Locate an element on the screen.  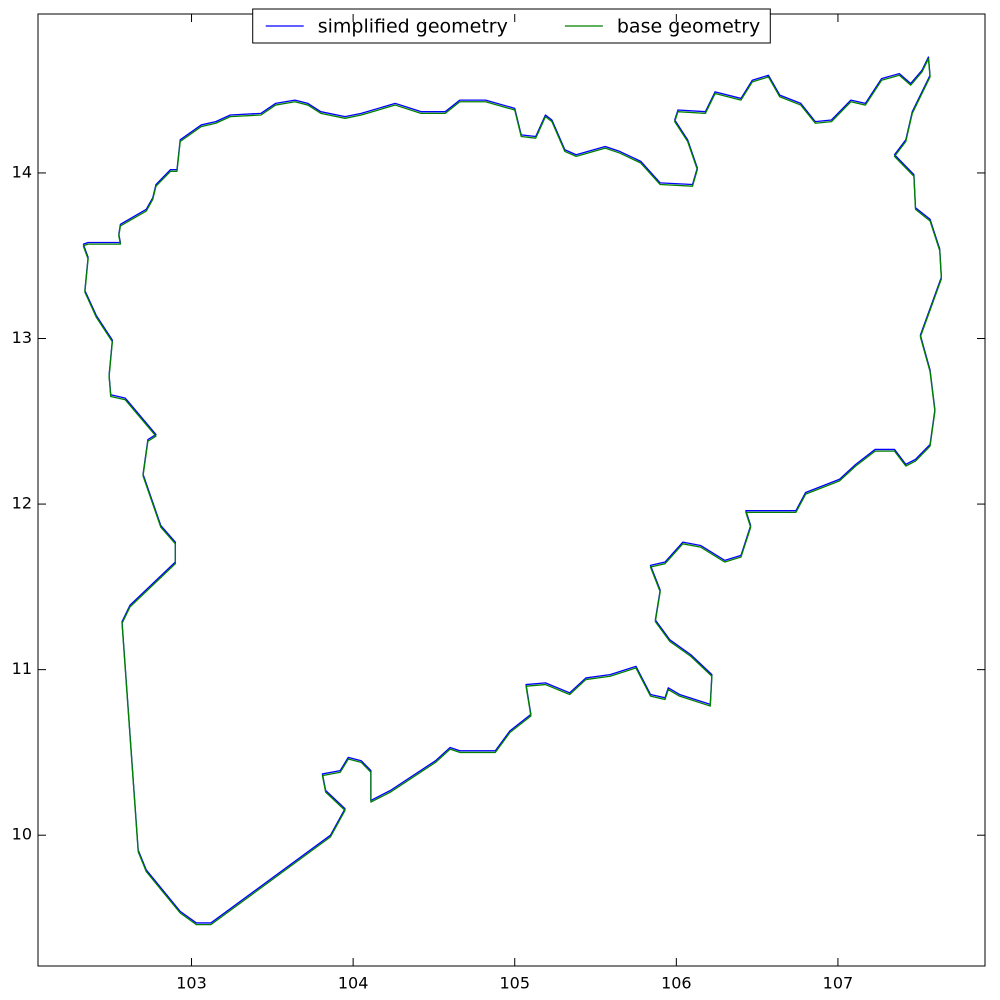
legend-label: simplified geometry is located at coordinates (413, 27).